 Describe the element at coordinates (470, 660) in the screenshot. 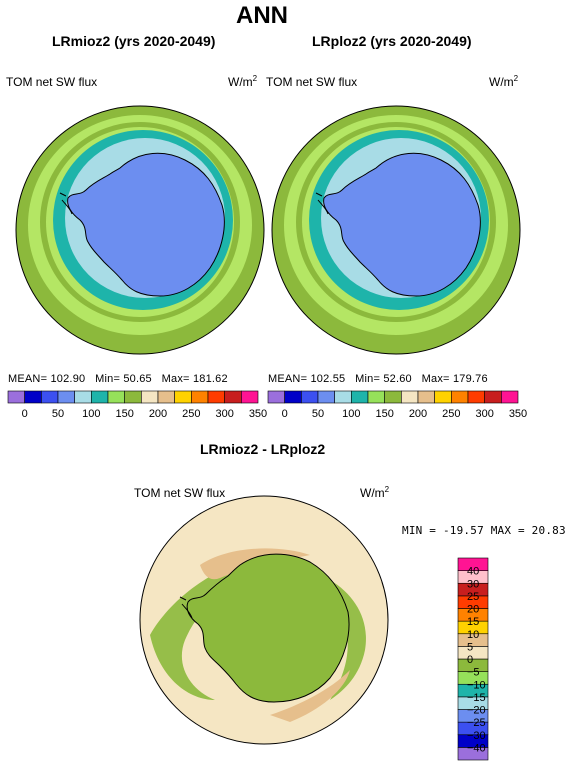

I see `diff-colorbar-tick-label: 0` at that location.